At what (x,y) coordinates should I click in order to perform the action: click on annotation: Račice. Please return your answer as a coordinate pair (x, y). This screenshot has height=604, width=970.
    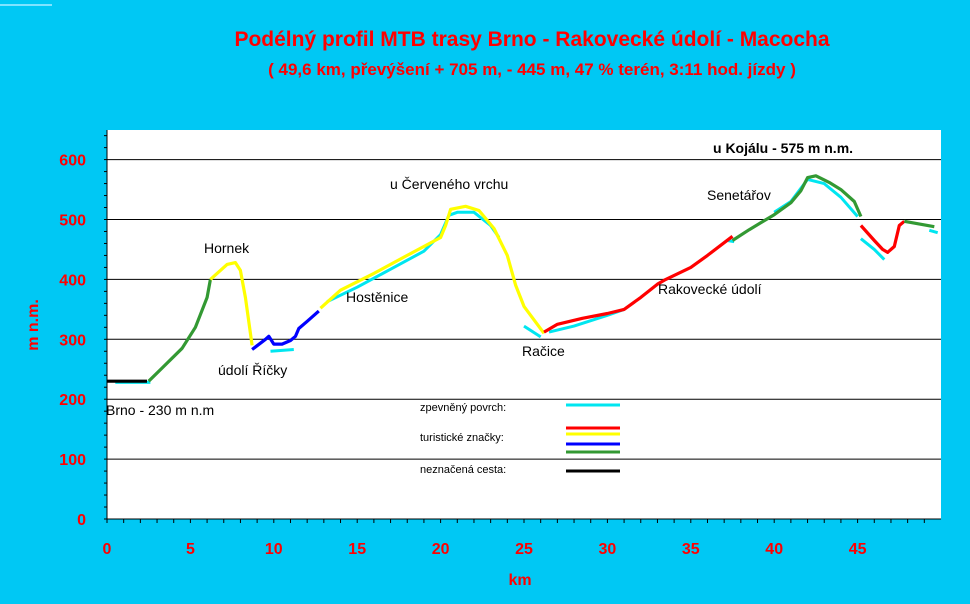
    Looking at the image, I should click on (543, 351).